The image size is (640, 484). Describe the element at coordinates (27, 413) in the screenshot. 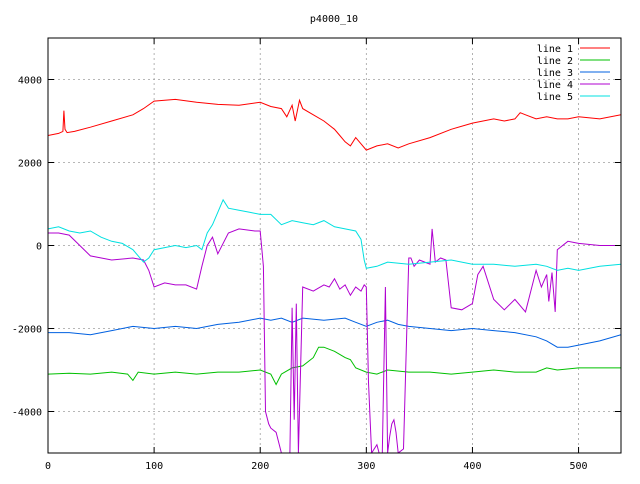

I see `y-tick-label: -4000` at that location.